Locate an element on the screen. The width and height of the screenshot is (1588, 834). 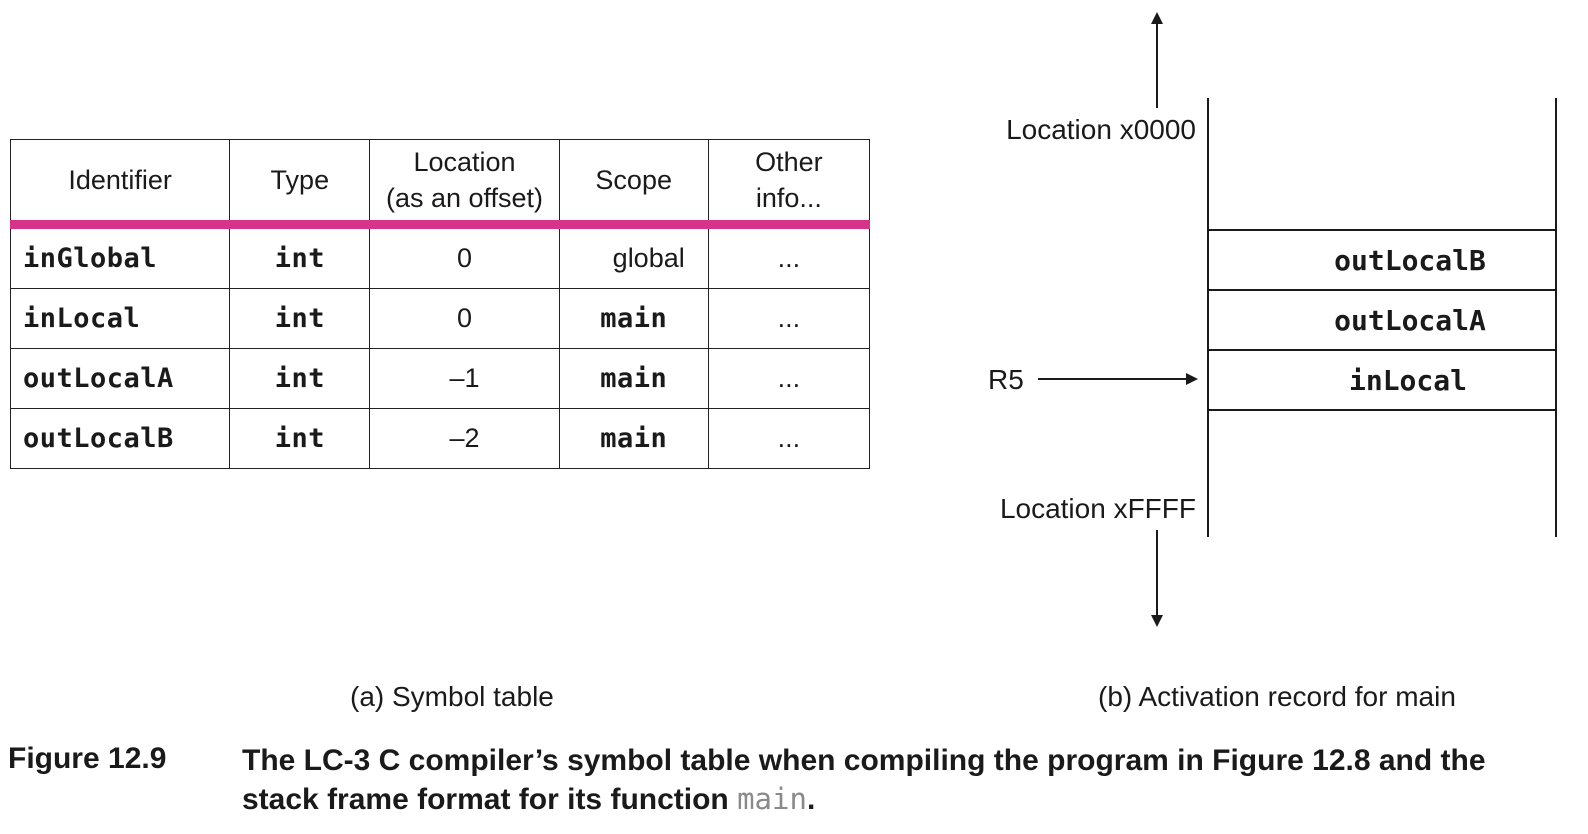
figure-caption-code: main is located at coordinates (772, 799).